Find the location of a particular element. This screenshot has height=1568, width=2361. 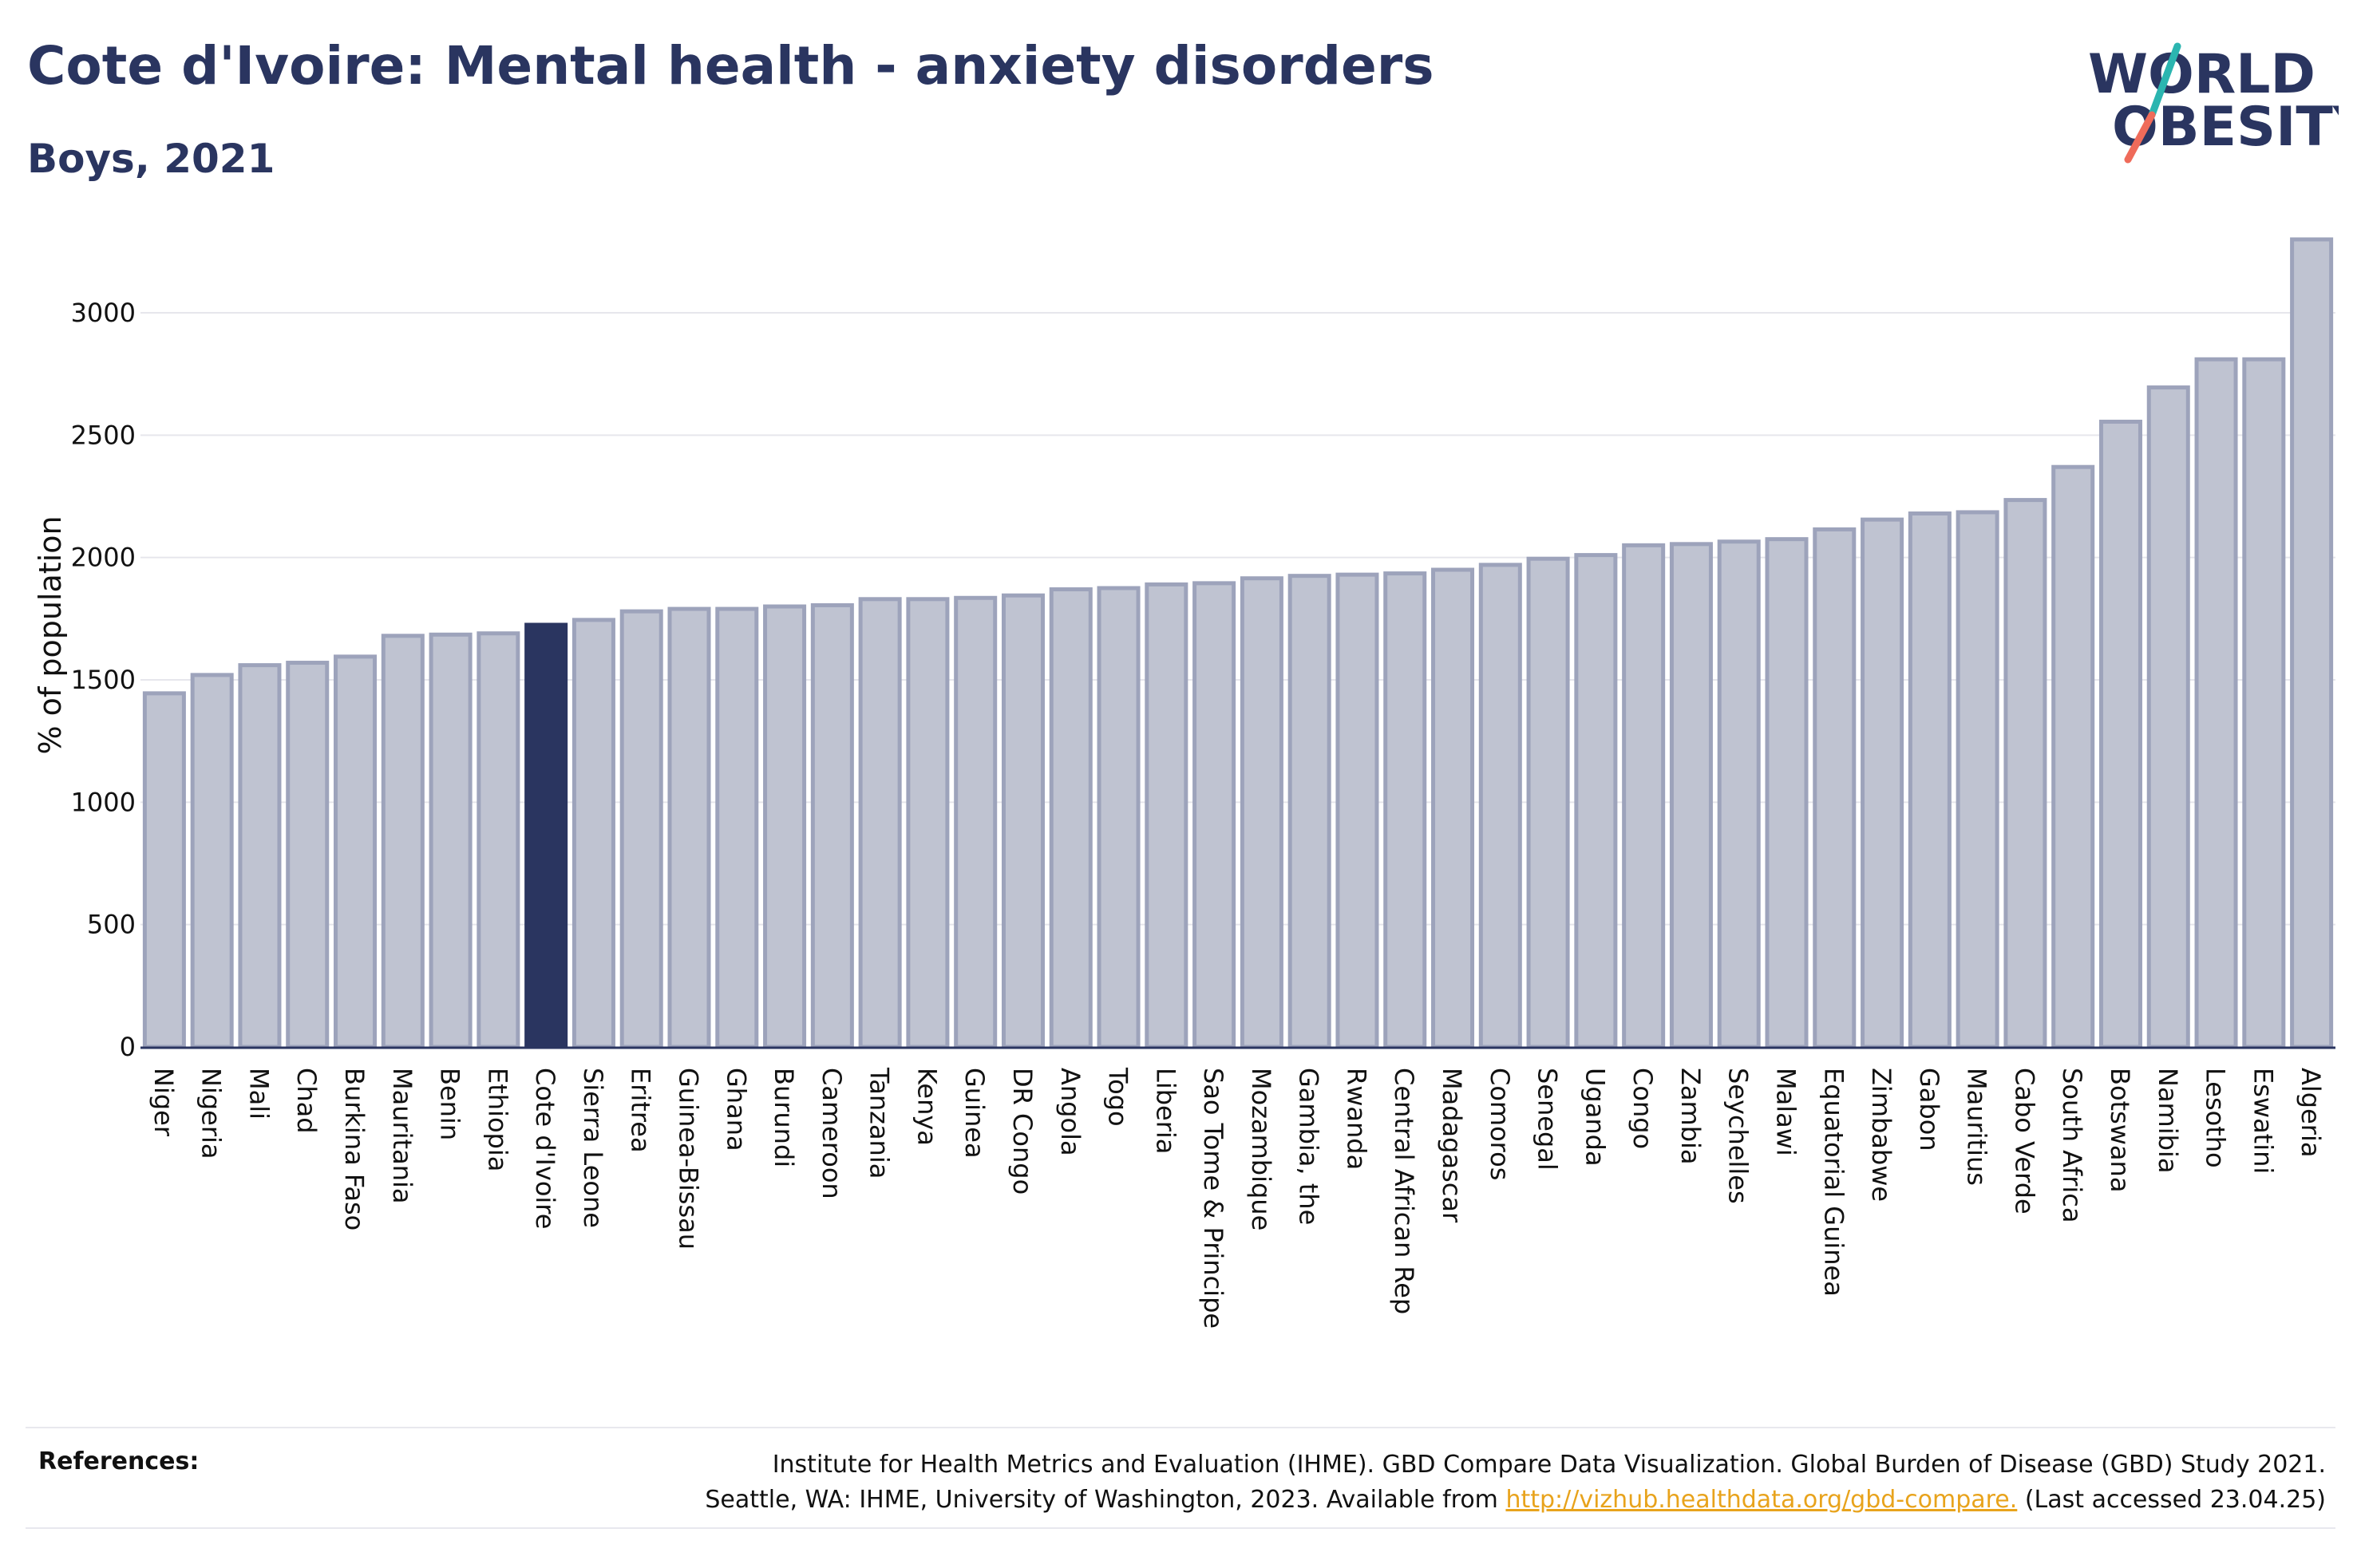

x-tick-label: Chad is located at coordinates (306, 1101).